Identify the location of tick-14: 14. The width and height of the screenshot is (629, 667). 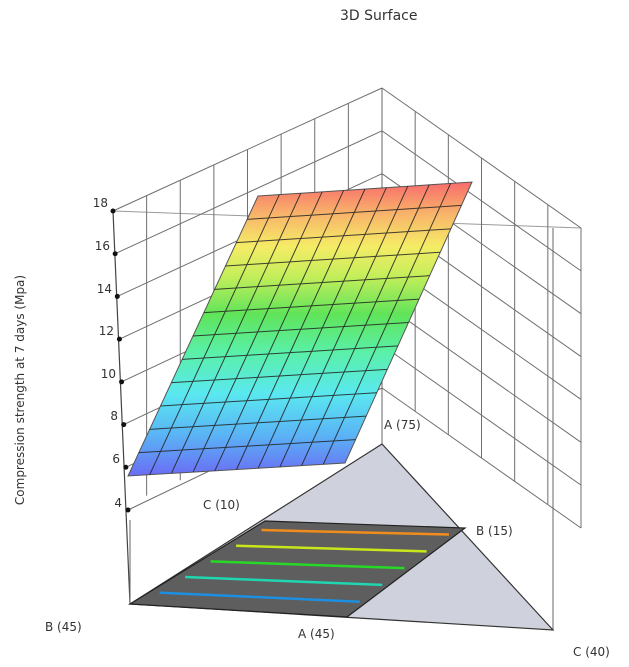
(104, 289).